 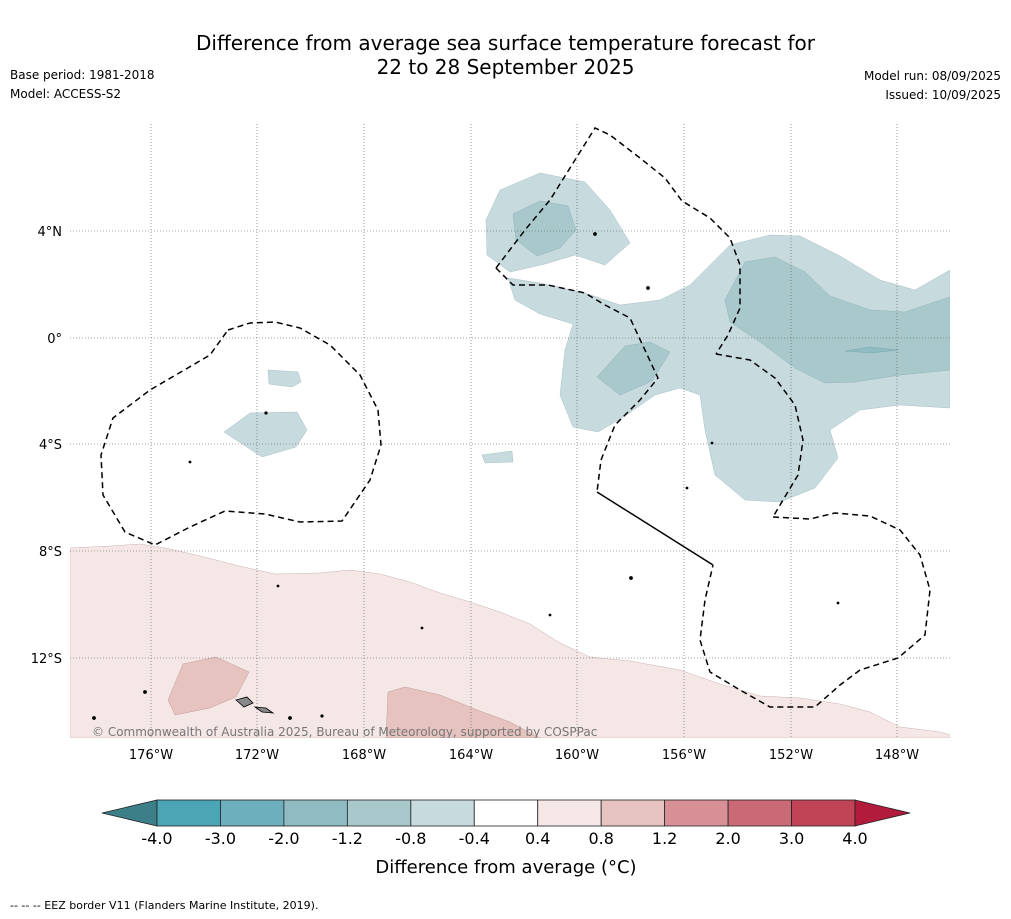 What do you see at coordinates (600, 838) in the screenshot?
I see `colorbar-tick-label: 0.8` at bounding box center [600, 838].